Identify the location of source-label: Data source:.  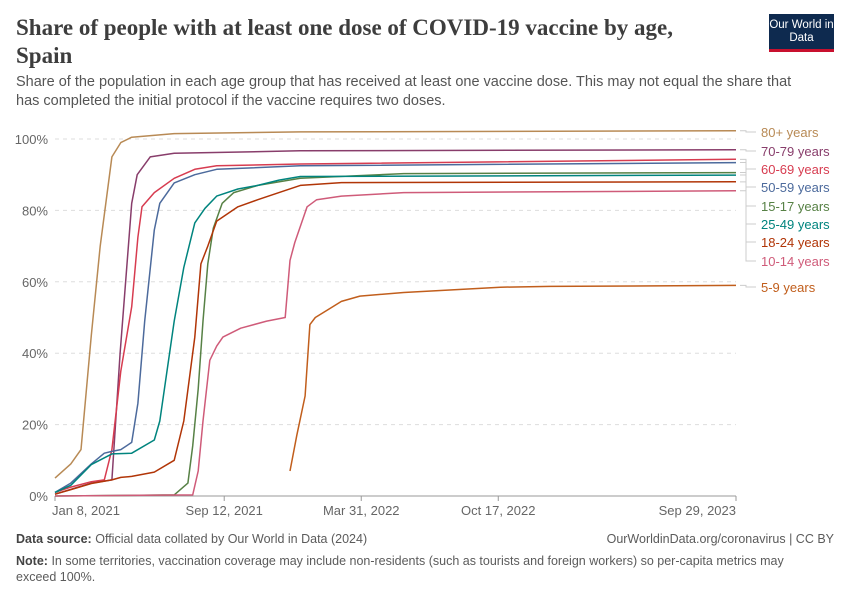
(54, 539).